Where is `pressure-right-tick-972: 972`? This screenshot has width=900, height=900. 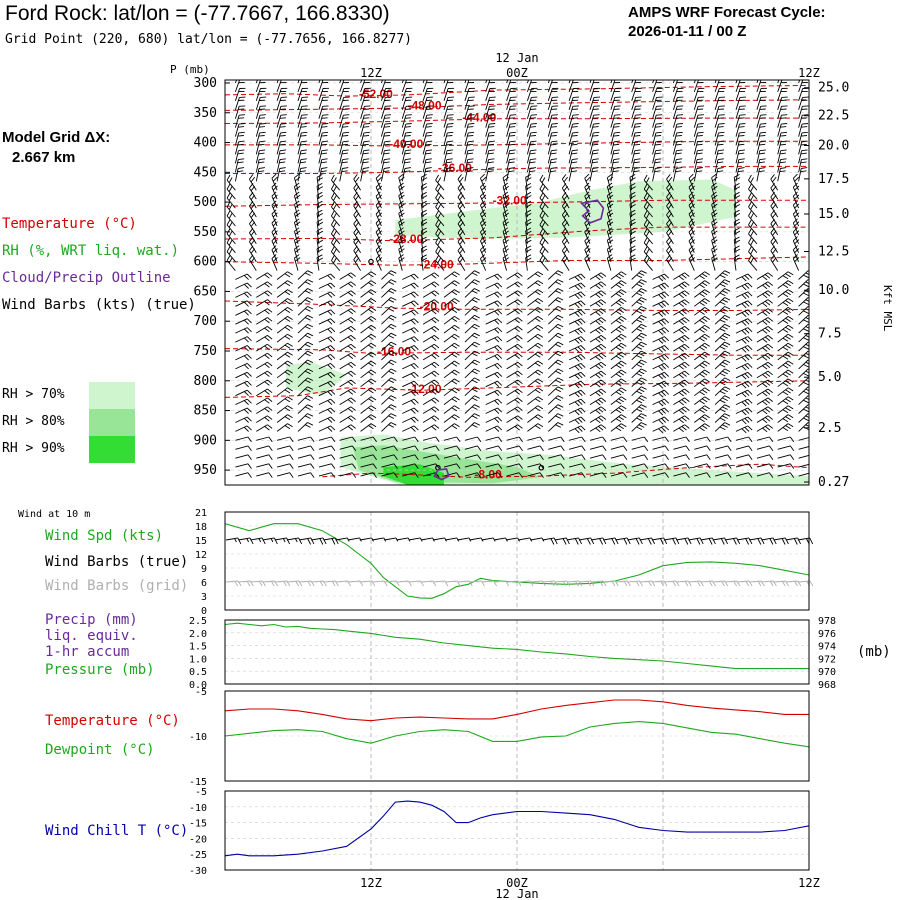 pressure-right-tick-972: 972 is located at coordinates (827, 659).